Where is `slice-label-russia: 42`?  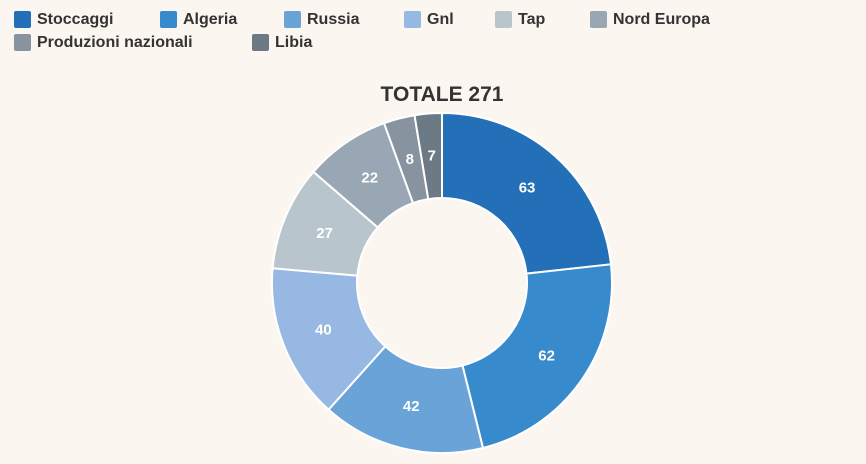 slice-label-russia: 42 is located at coordinates (411, 406).